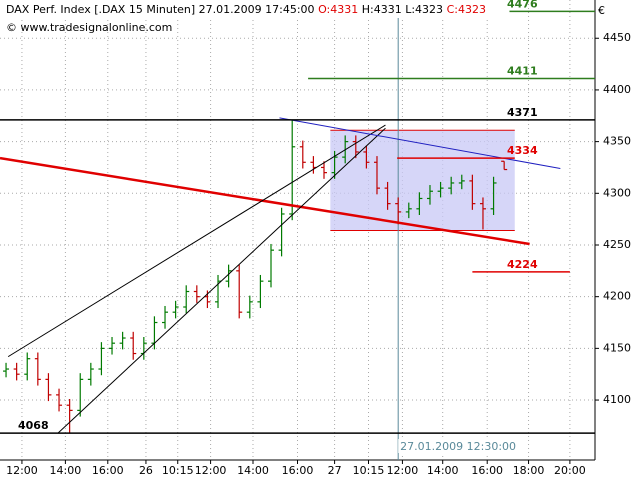 Image resolution: width=640 pixels, height=480 pixels. What do you see at coordinates (617, 296) in the screenshot?
I see `y-tick-label: 4200` at bounding box center [617, 296].